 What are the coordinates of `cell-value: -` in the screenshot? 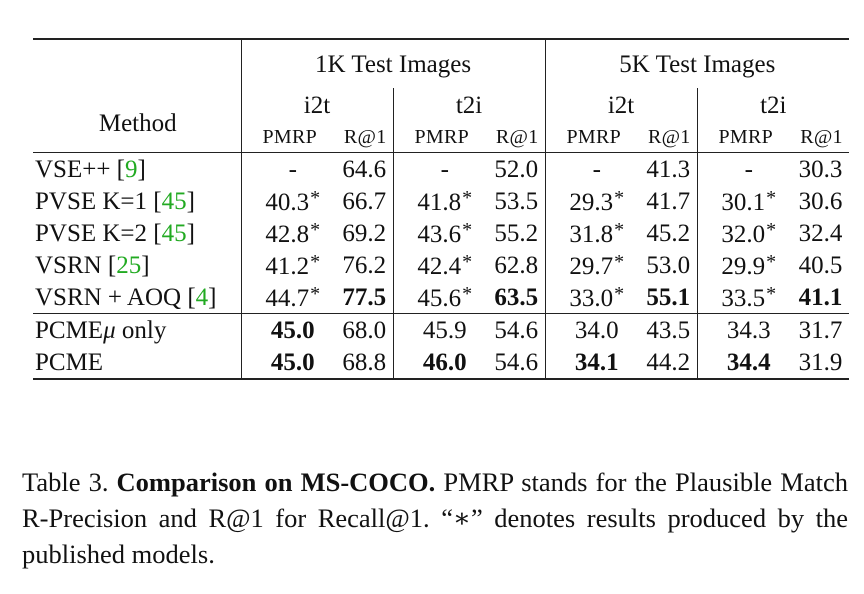 It's located at (748, 169).